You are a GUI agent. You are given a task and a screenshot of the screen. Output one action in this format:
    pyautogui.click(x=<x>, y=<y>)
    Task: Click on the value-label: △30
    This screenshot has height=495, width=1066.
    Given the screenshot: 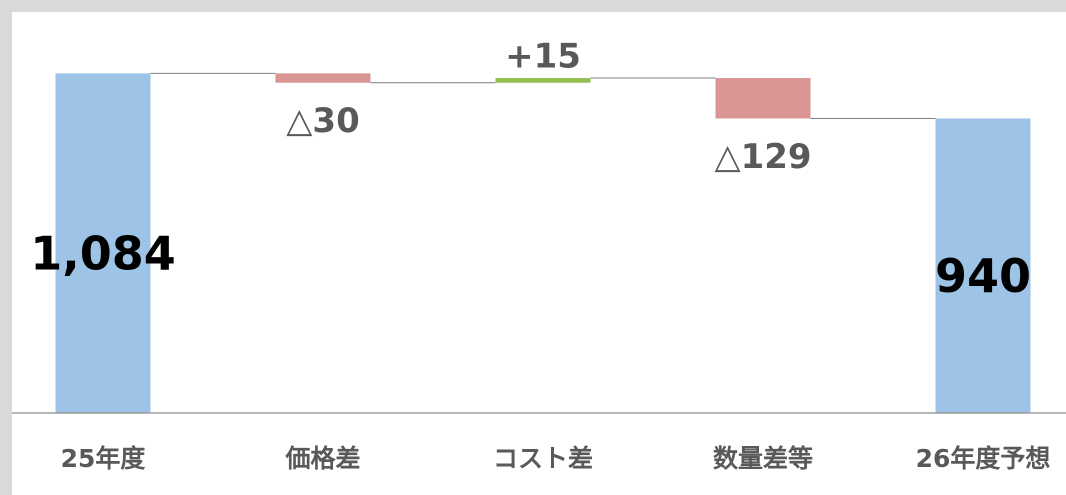 What is the action you would take?
    pyautogui.click(x=322, y=121)
    